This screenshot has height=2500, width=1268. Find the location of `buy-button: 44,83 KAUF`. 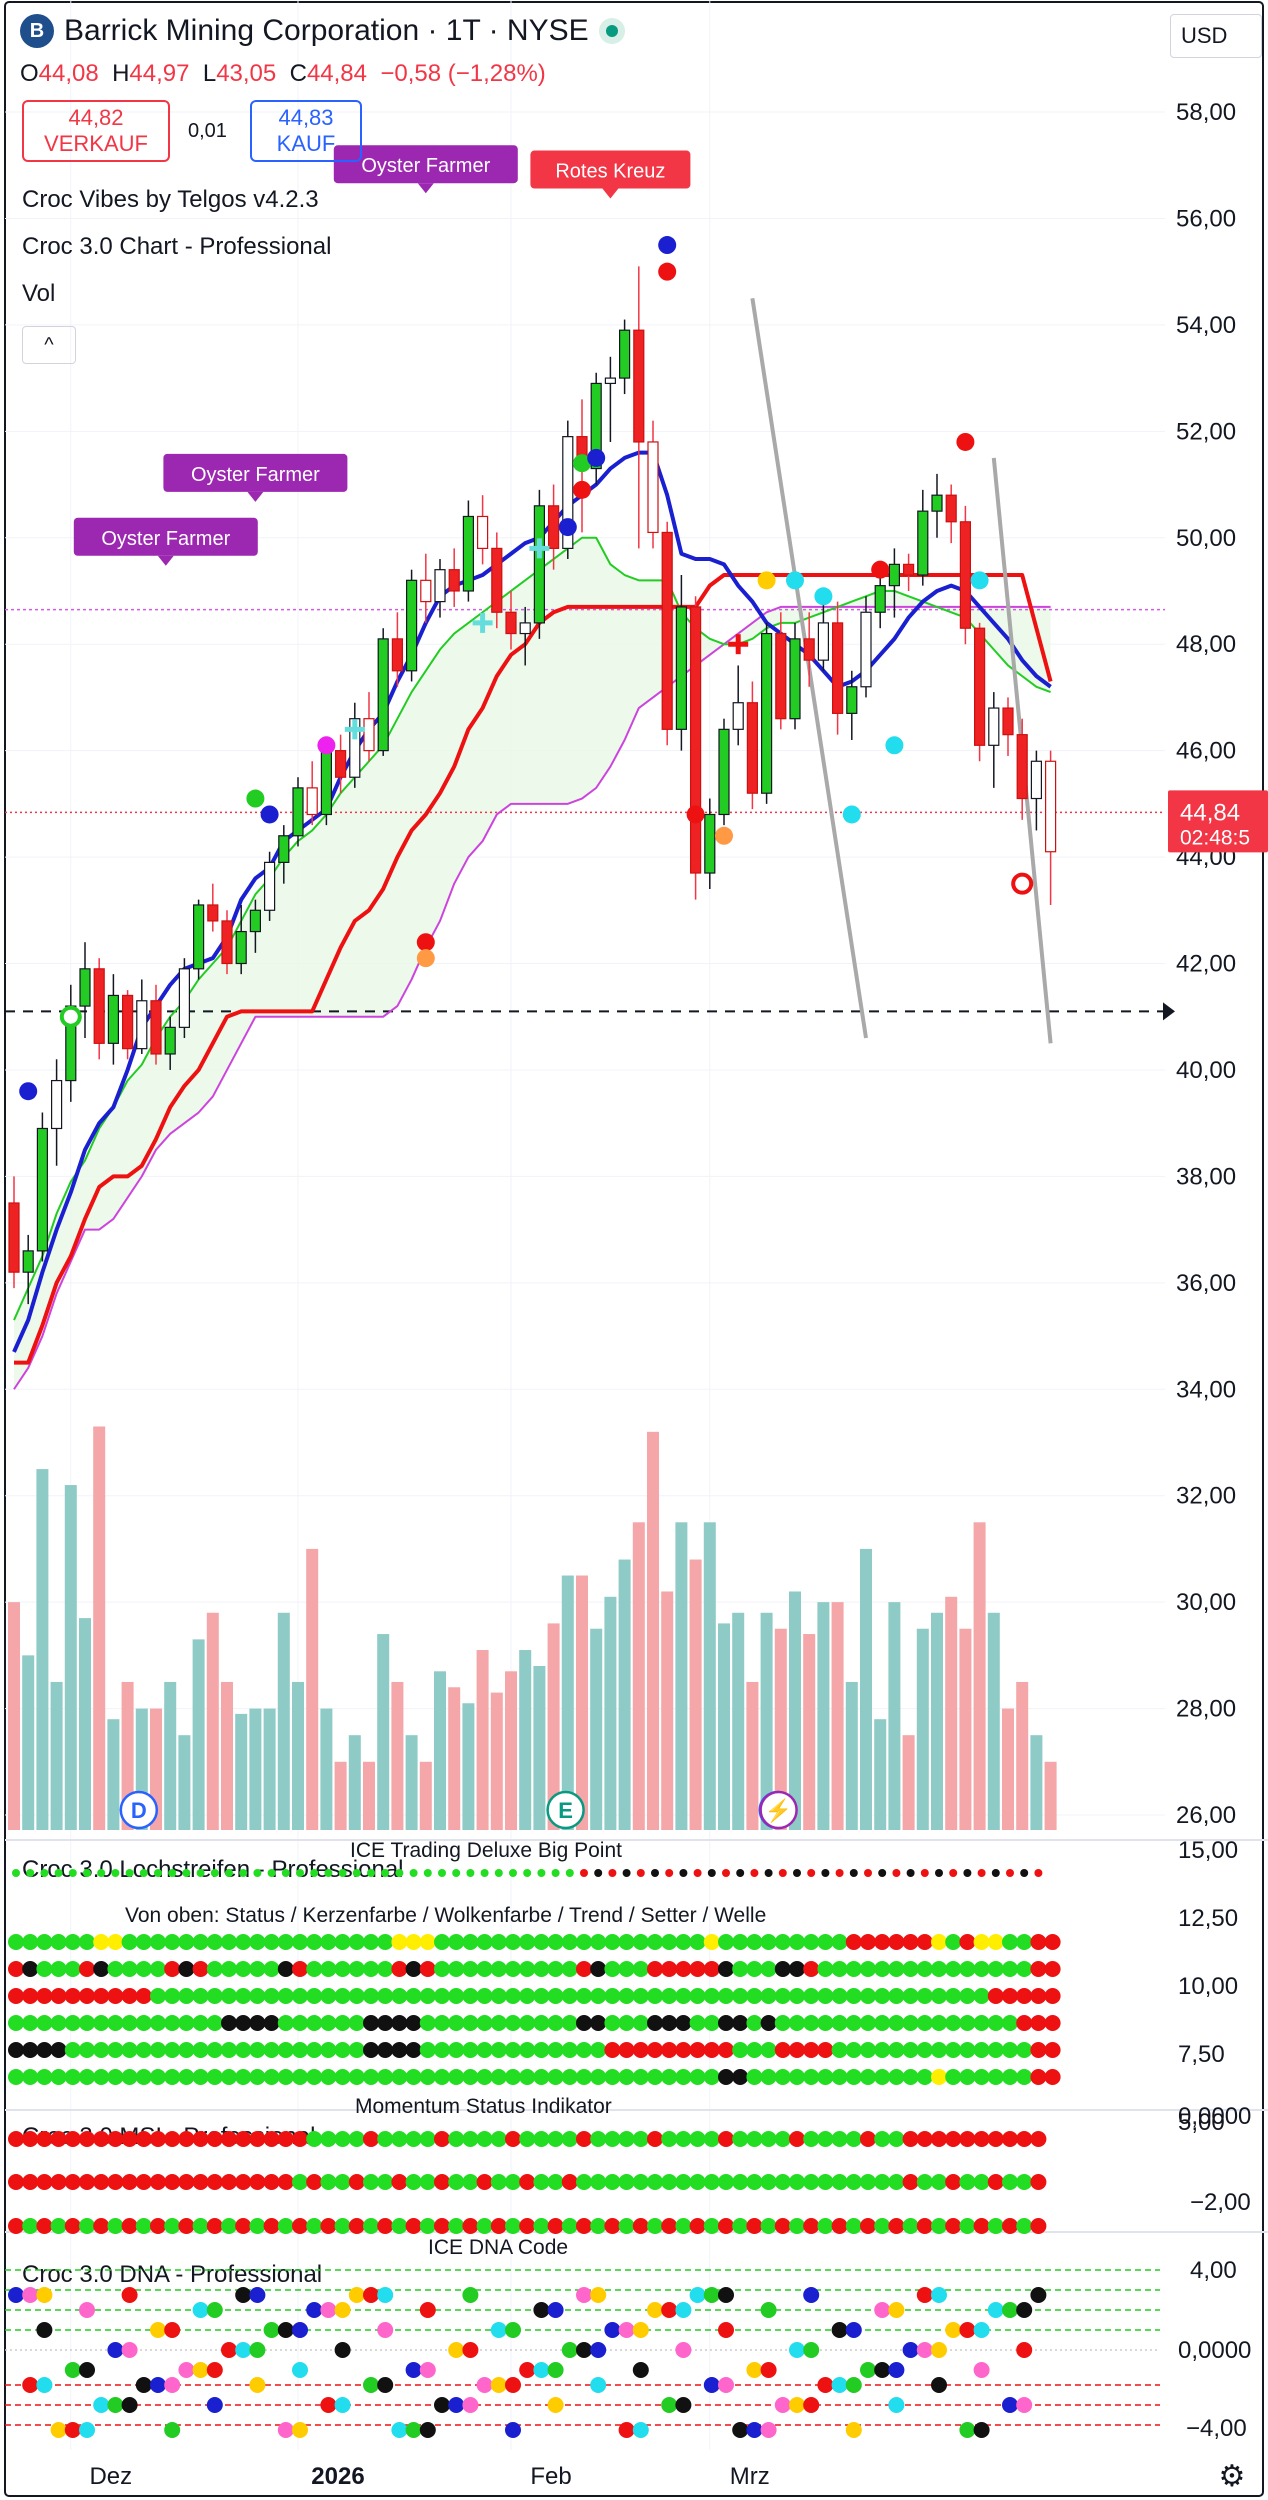

buy-button: 44,83 KAUF is located at coordinates (306, 131).